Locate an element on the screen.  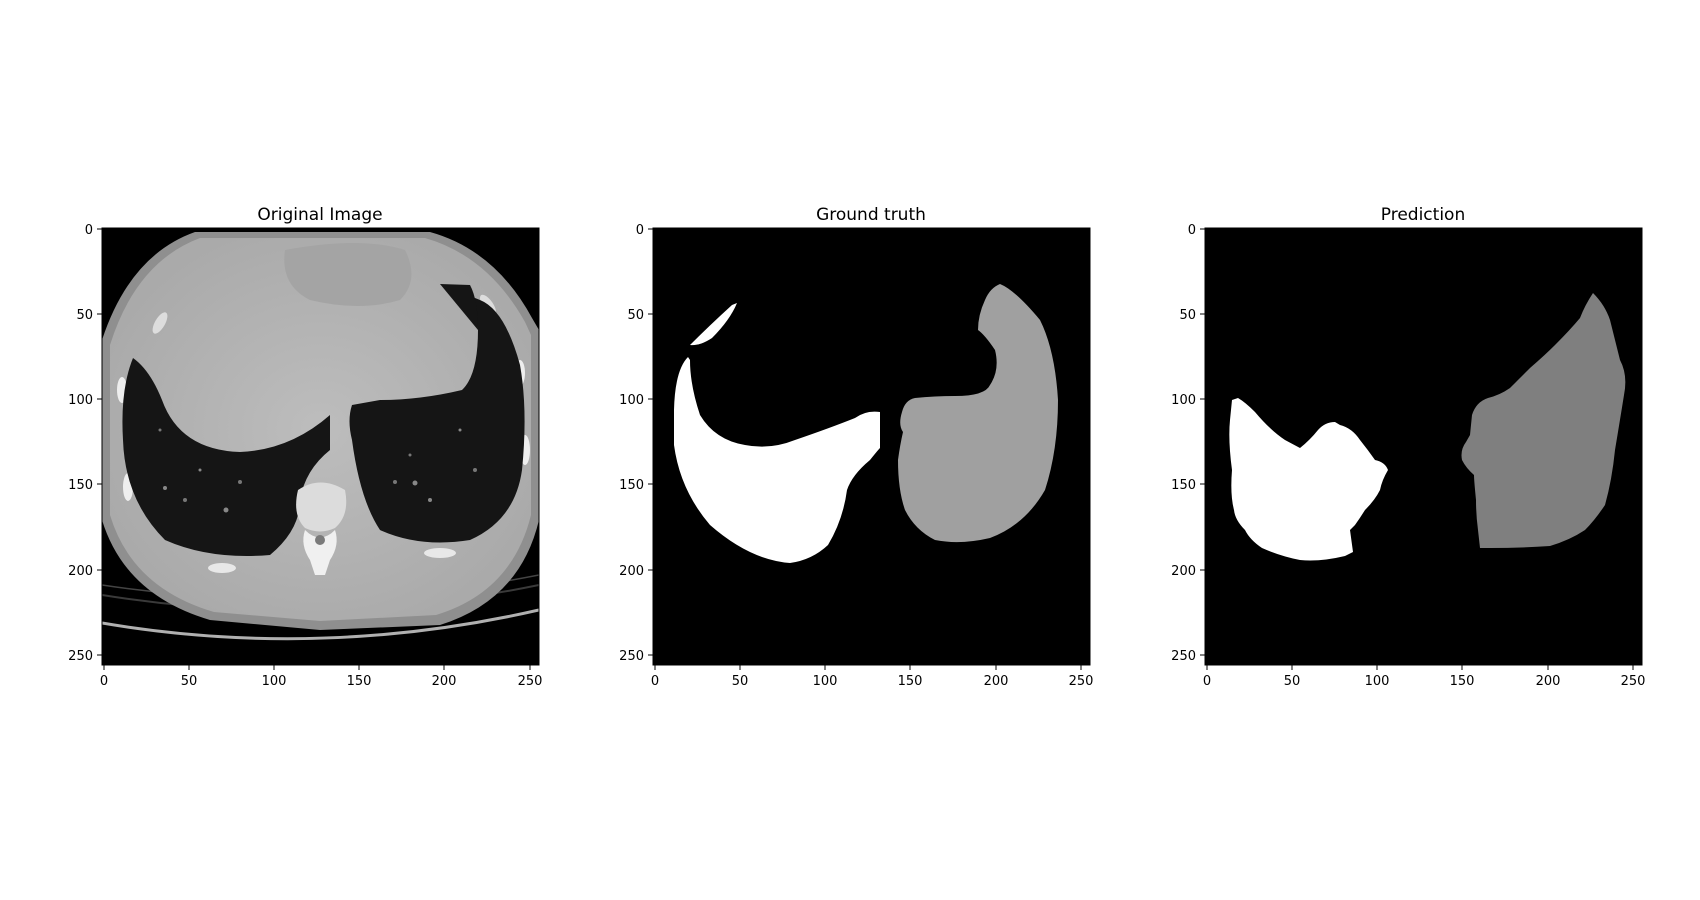
left-lung-sliver is located at coordinates (713, 324).